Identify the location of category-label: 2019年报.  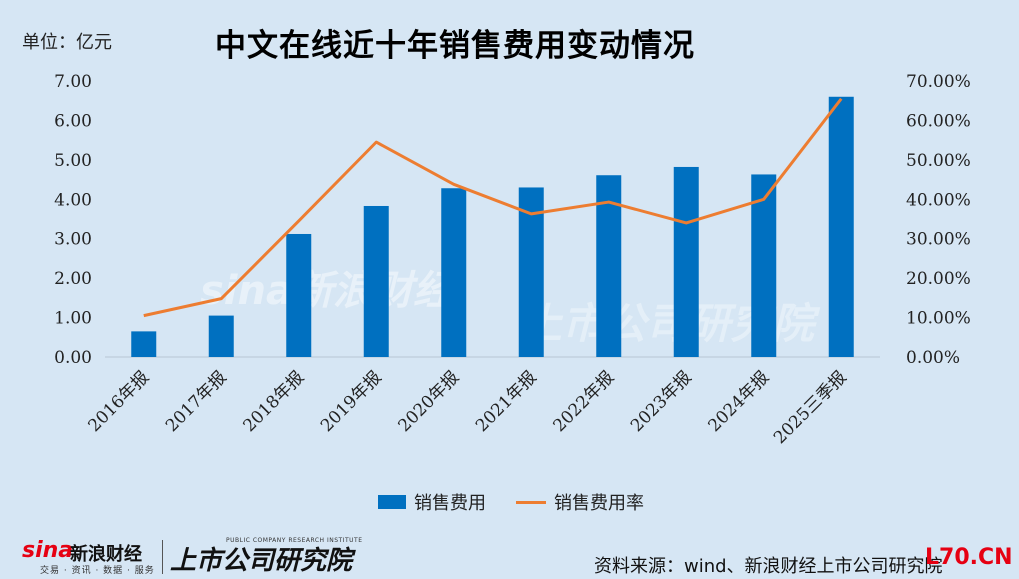
(351, 401).